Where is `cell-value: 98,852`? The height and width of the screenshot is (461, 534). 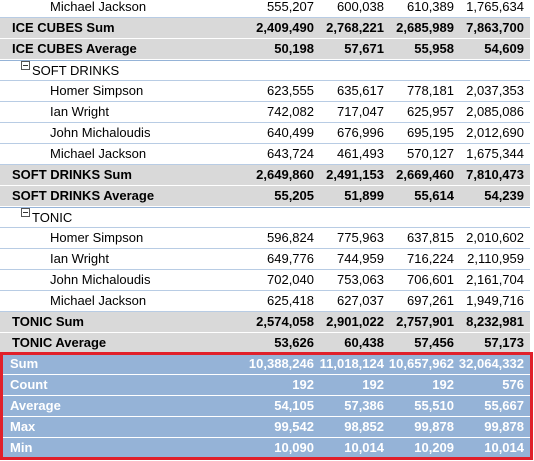 cell-value: 98,852 is located at coordinates (364, 426).